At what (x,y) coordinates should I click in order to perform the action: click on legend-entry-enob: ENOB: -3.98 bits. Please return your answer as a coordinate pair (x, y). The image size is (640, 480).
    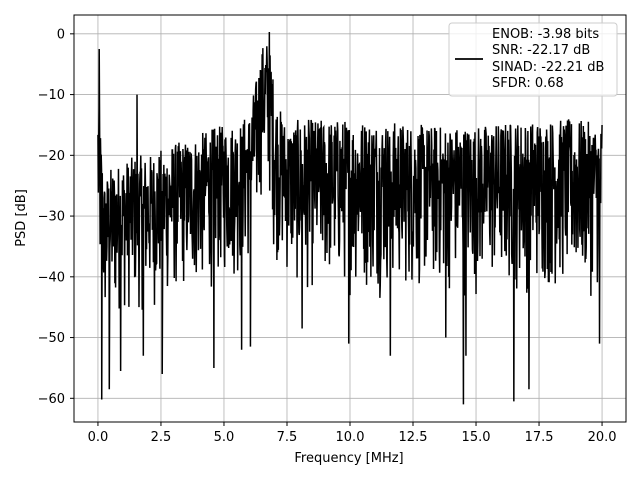
    Looking at the image, I should click on (545, 34).